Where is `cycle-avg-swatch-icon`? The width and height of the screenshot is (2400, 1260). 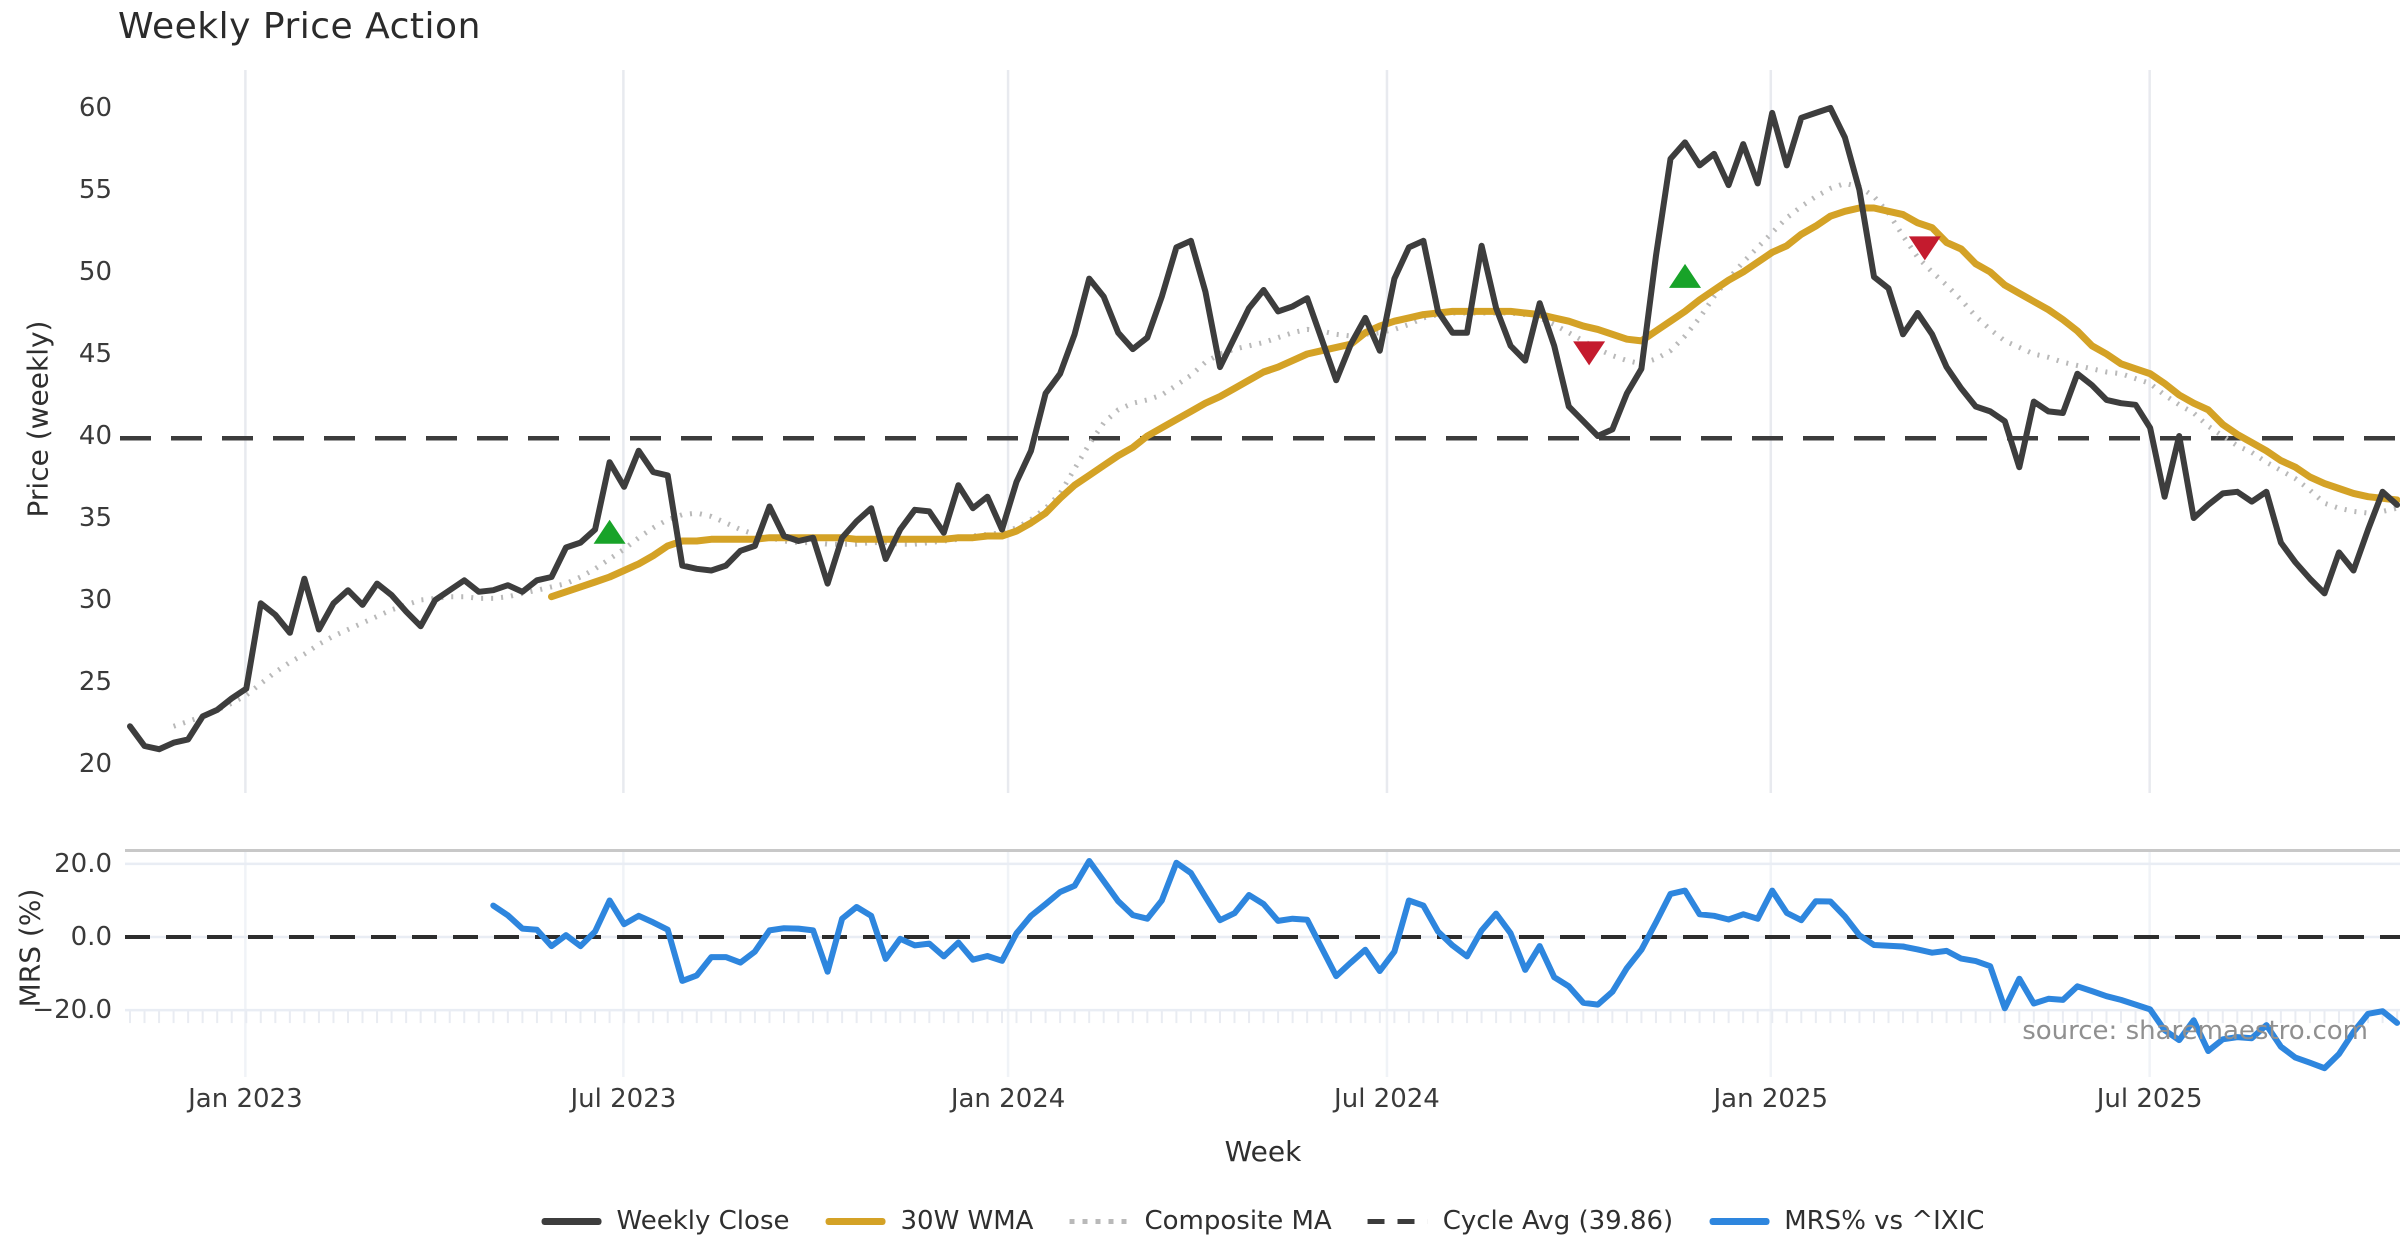
cycle-avg-swatch-icon is located at coordinates (1397, 1221).